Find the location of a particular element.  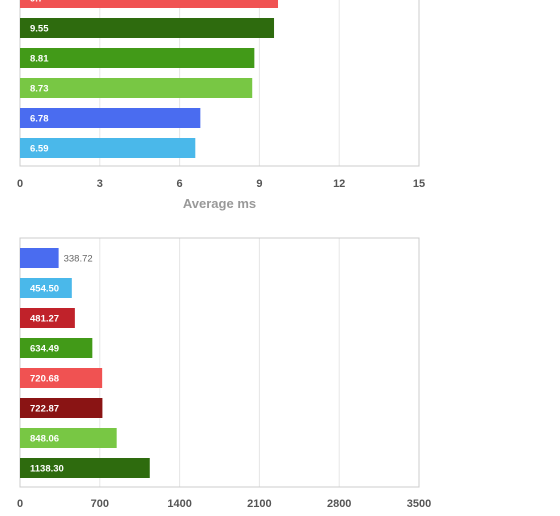

bar-value-label: 722.87 is located at coordinates (44, 409).